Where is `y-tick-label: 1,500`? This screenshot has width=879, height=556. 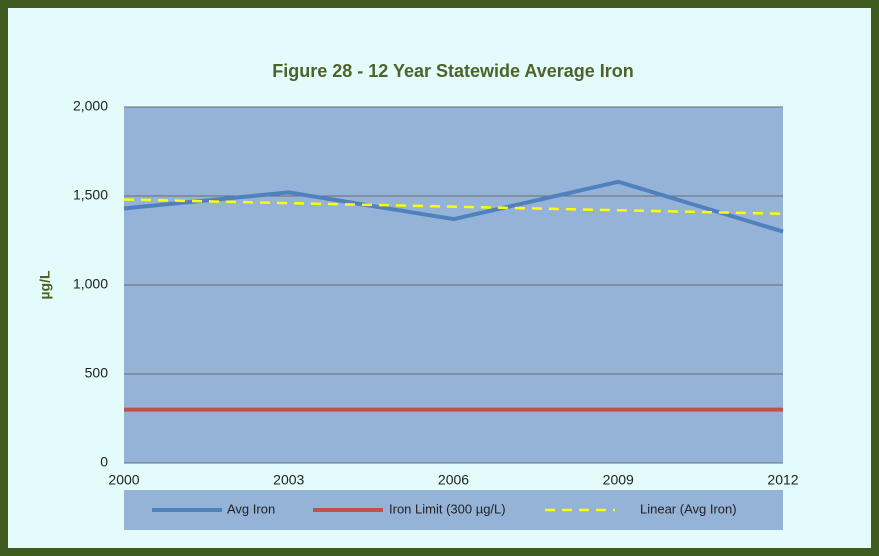 y-tick-label: 1,500 is located at coordinates (90, 195).